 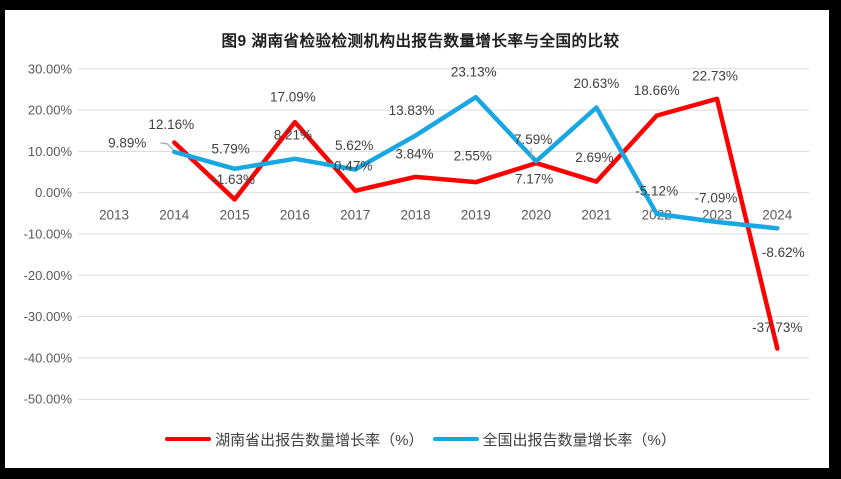 What do you see at coordinates (127, 142) in the screenshot?
I see `data-label: 9.89%` at bounding box center [127, 142].